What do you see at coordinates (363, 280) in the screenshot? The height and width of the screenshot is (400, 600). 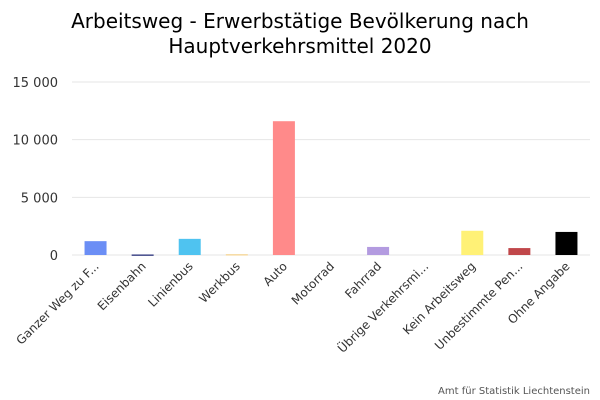 I see `x-category-label: Fahrrad` at bounding box center [363, 280].